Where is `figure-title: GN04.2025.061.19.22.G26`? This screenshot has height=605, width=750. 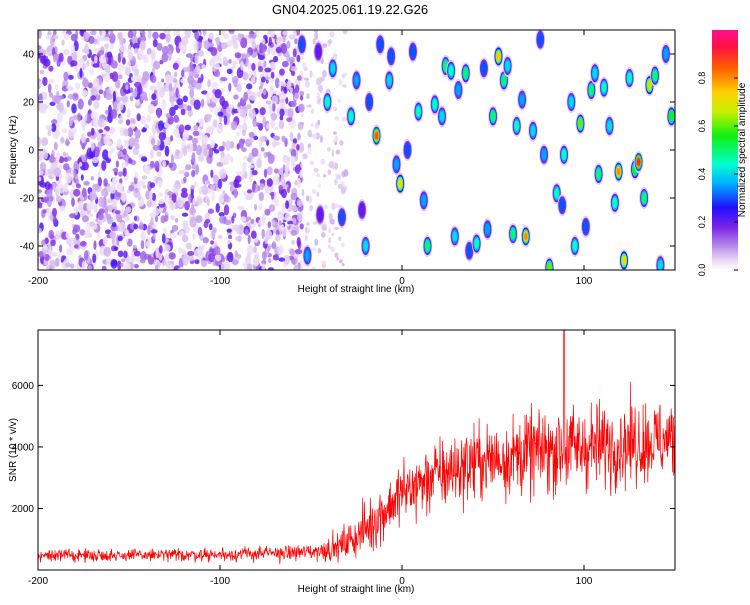
figure-title: GN04.2025.061.19.22.G26 is located at coordinates (350, 9).